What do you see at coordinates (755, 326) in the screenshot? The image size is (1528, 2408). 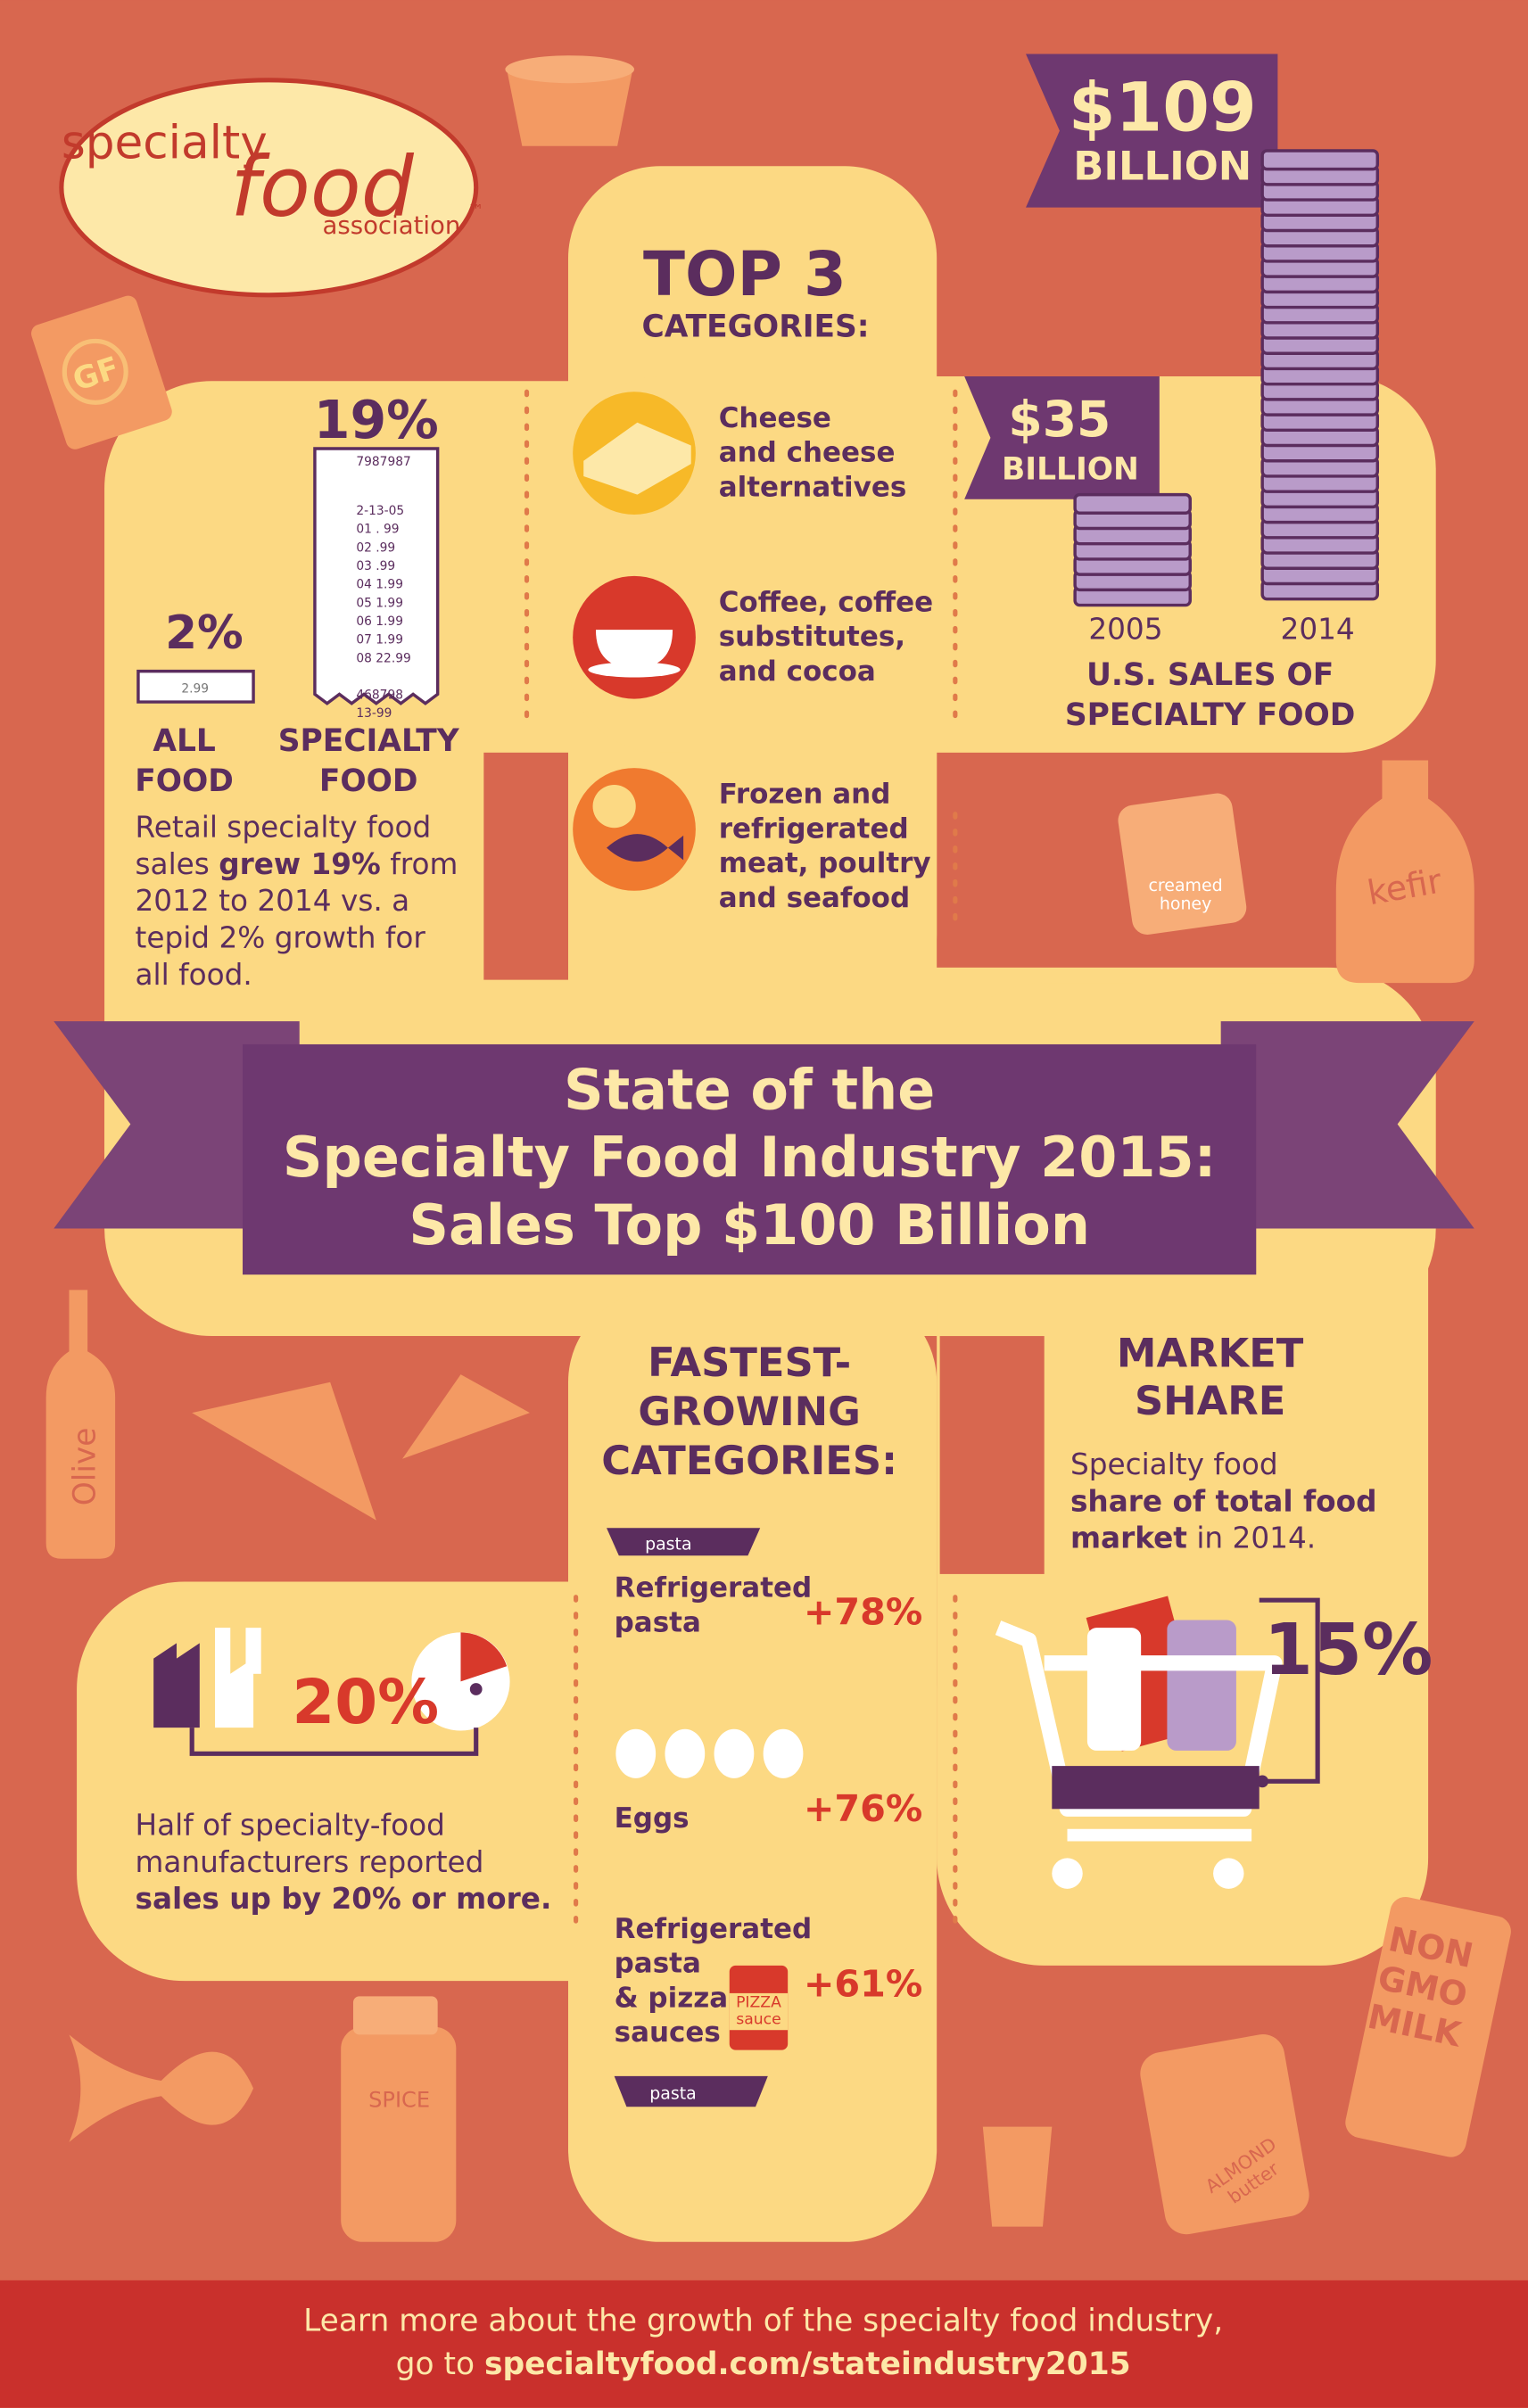 I see `section-subtitle: CATEGORIES:` at bounding box center [755, 326].